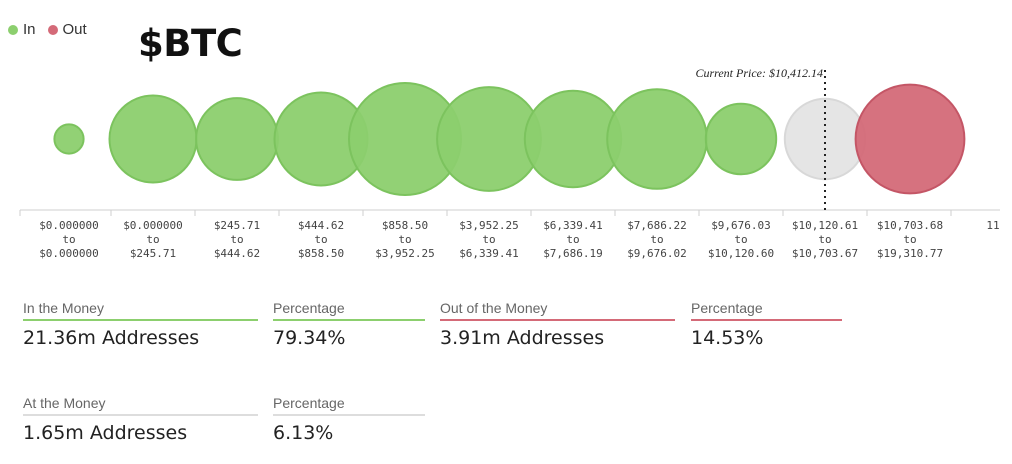 Image resolution: width=1012 pixels, height=464 pixels. I want to click on legend-item-in: In, so click(22, 29).